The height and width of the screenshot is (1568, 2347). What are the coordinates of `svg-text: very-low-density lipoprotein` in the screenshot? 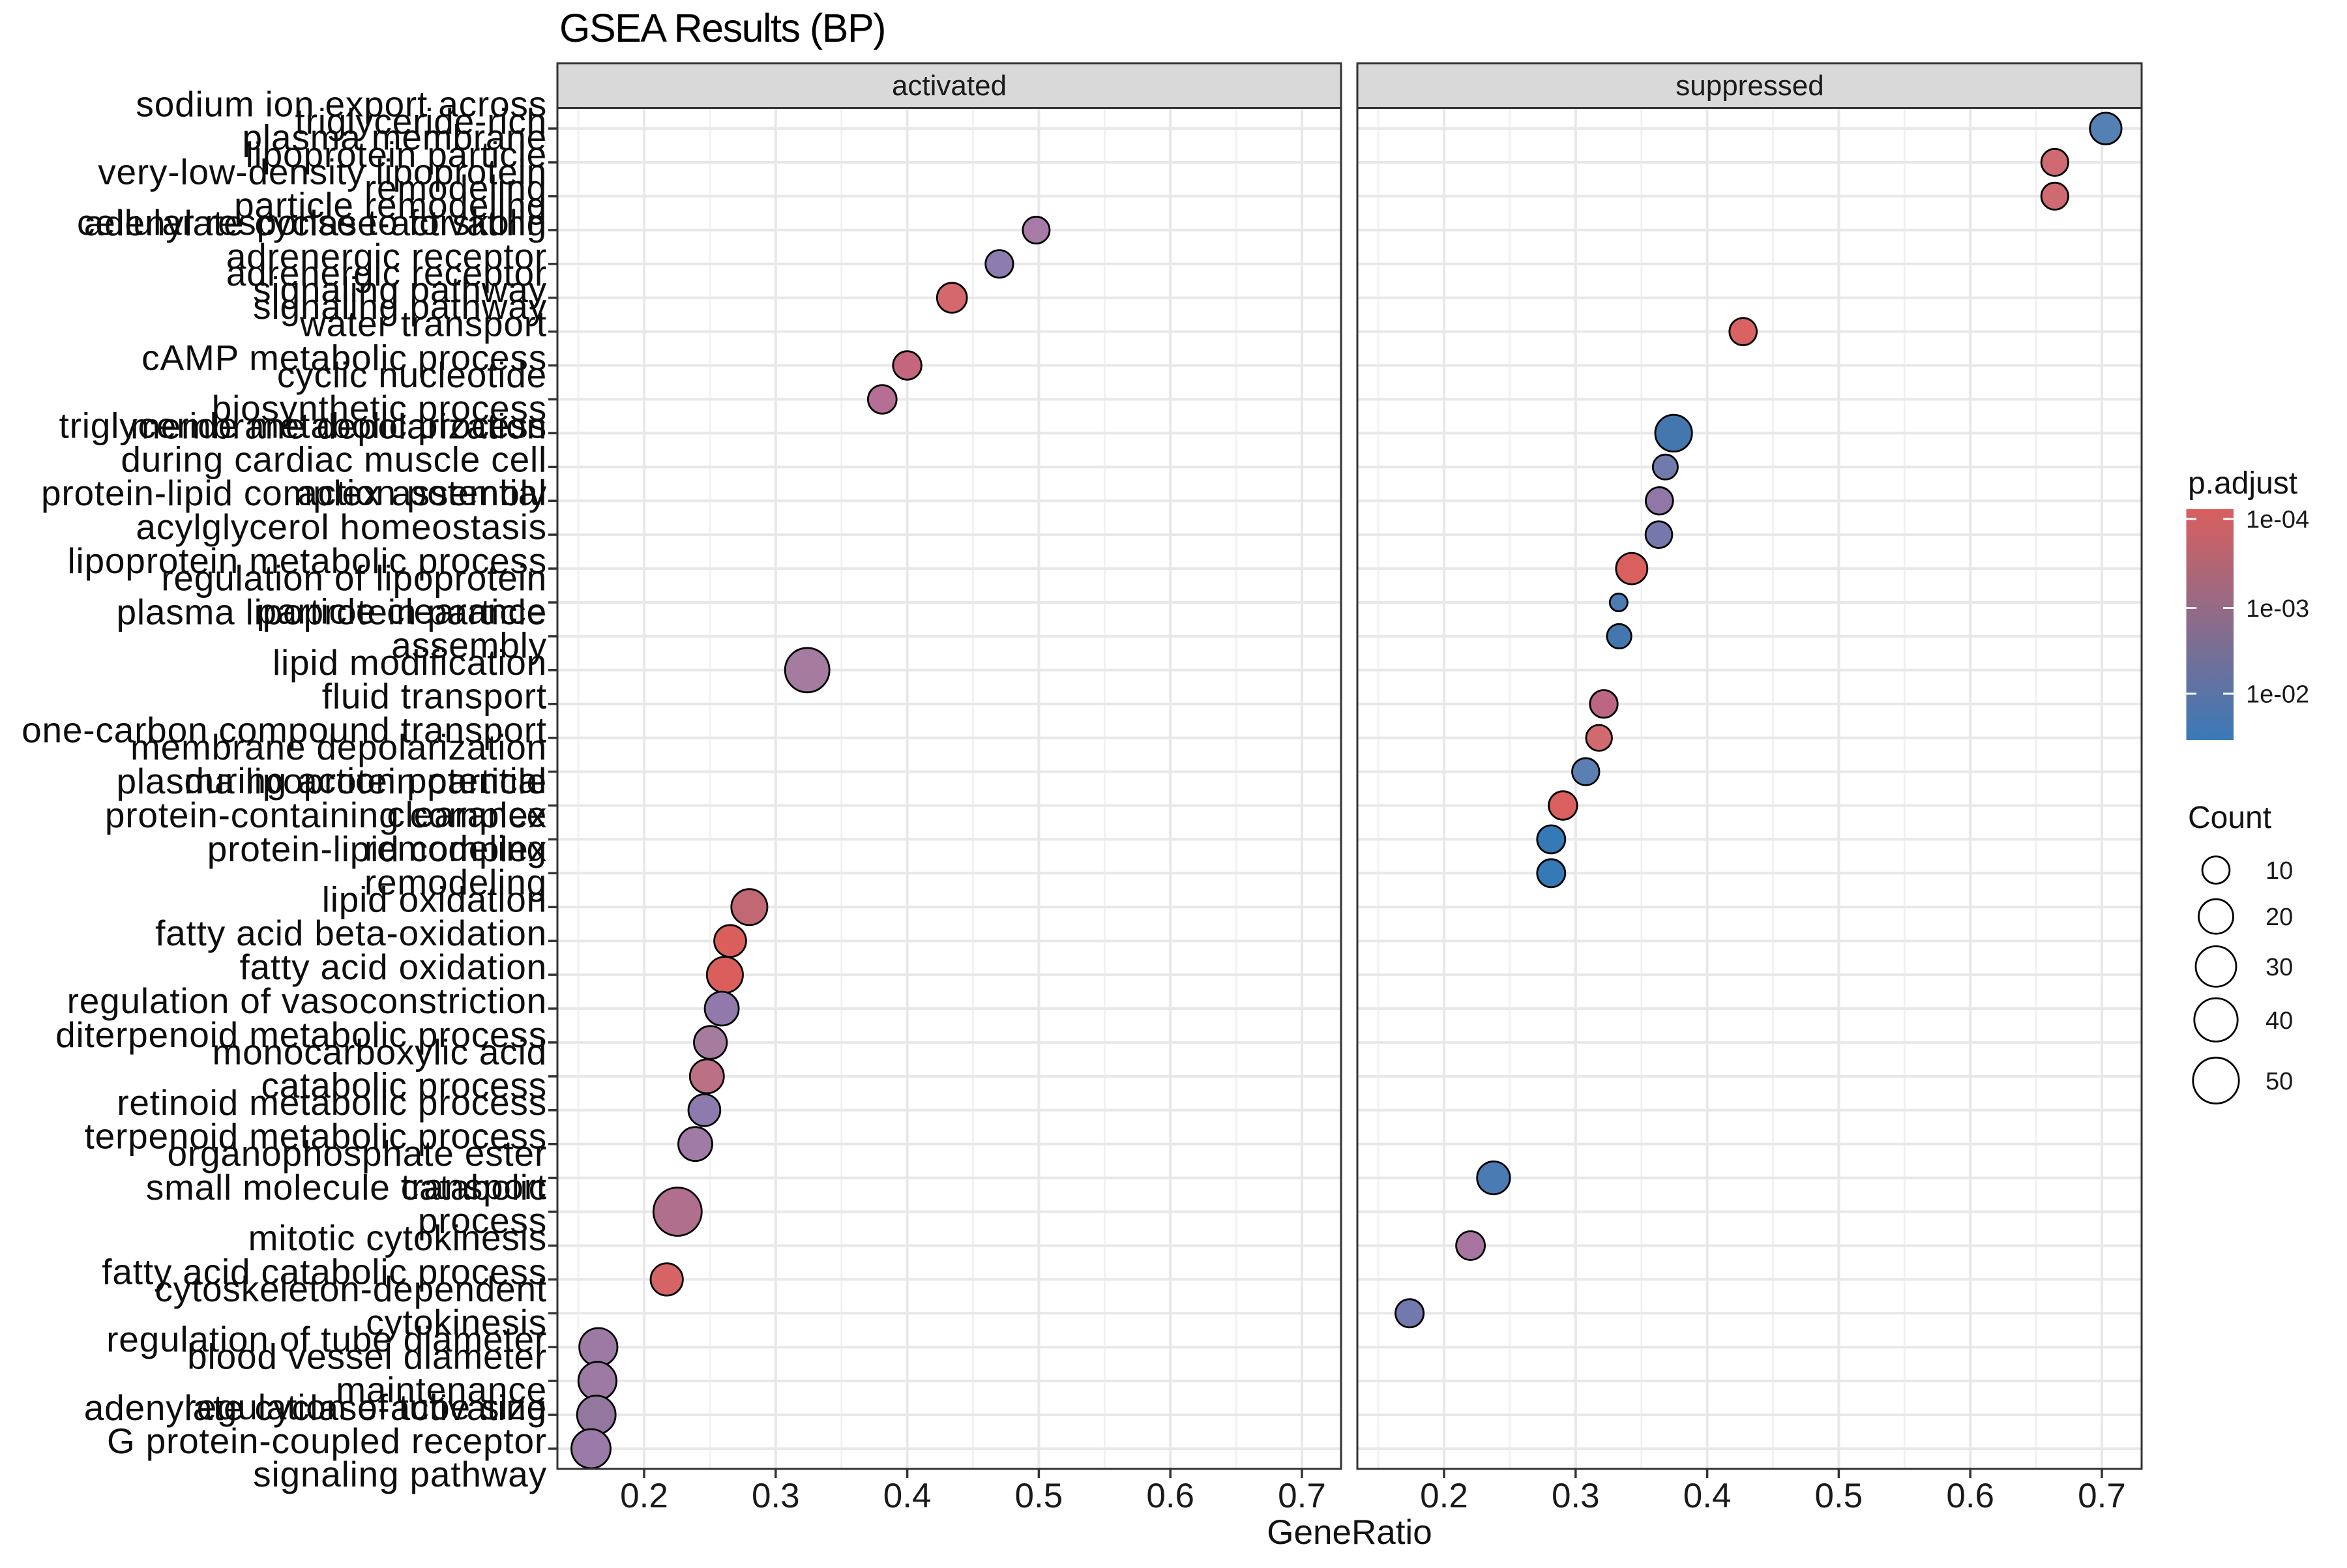 It's located at (322, 171).